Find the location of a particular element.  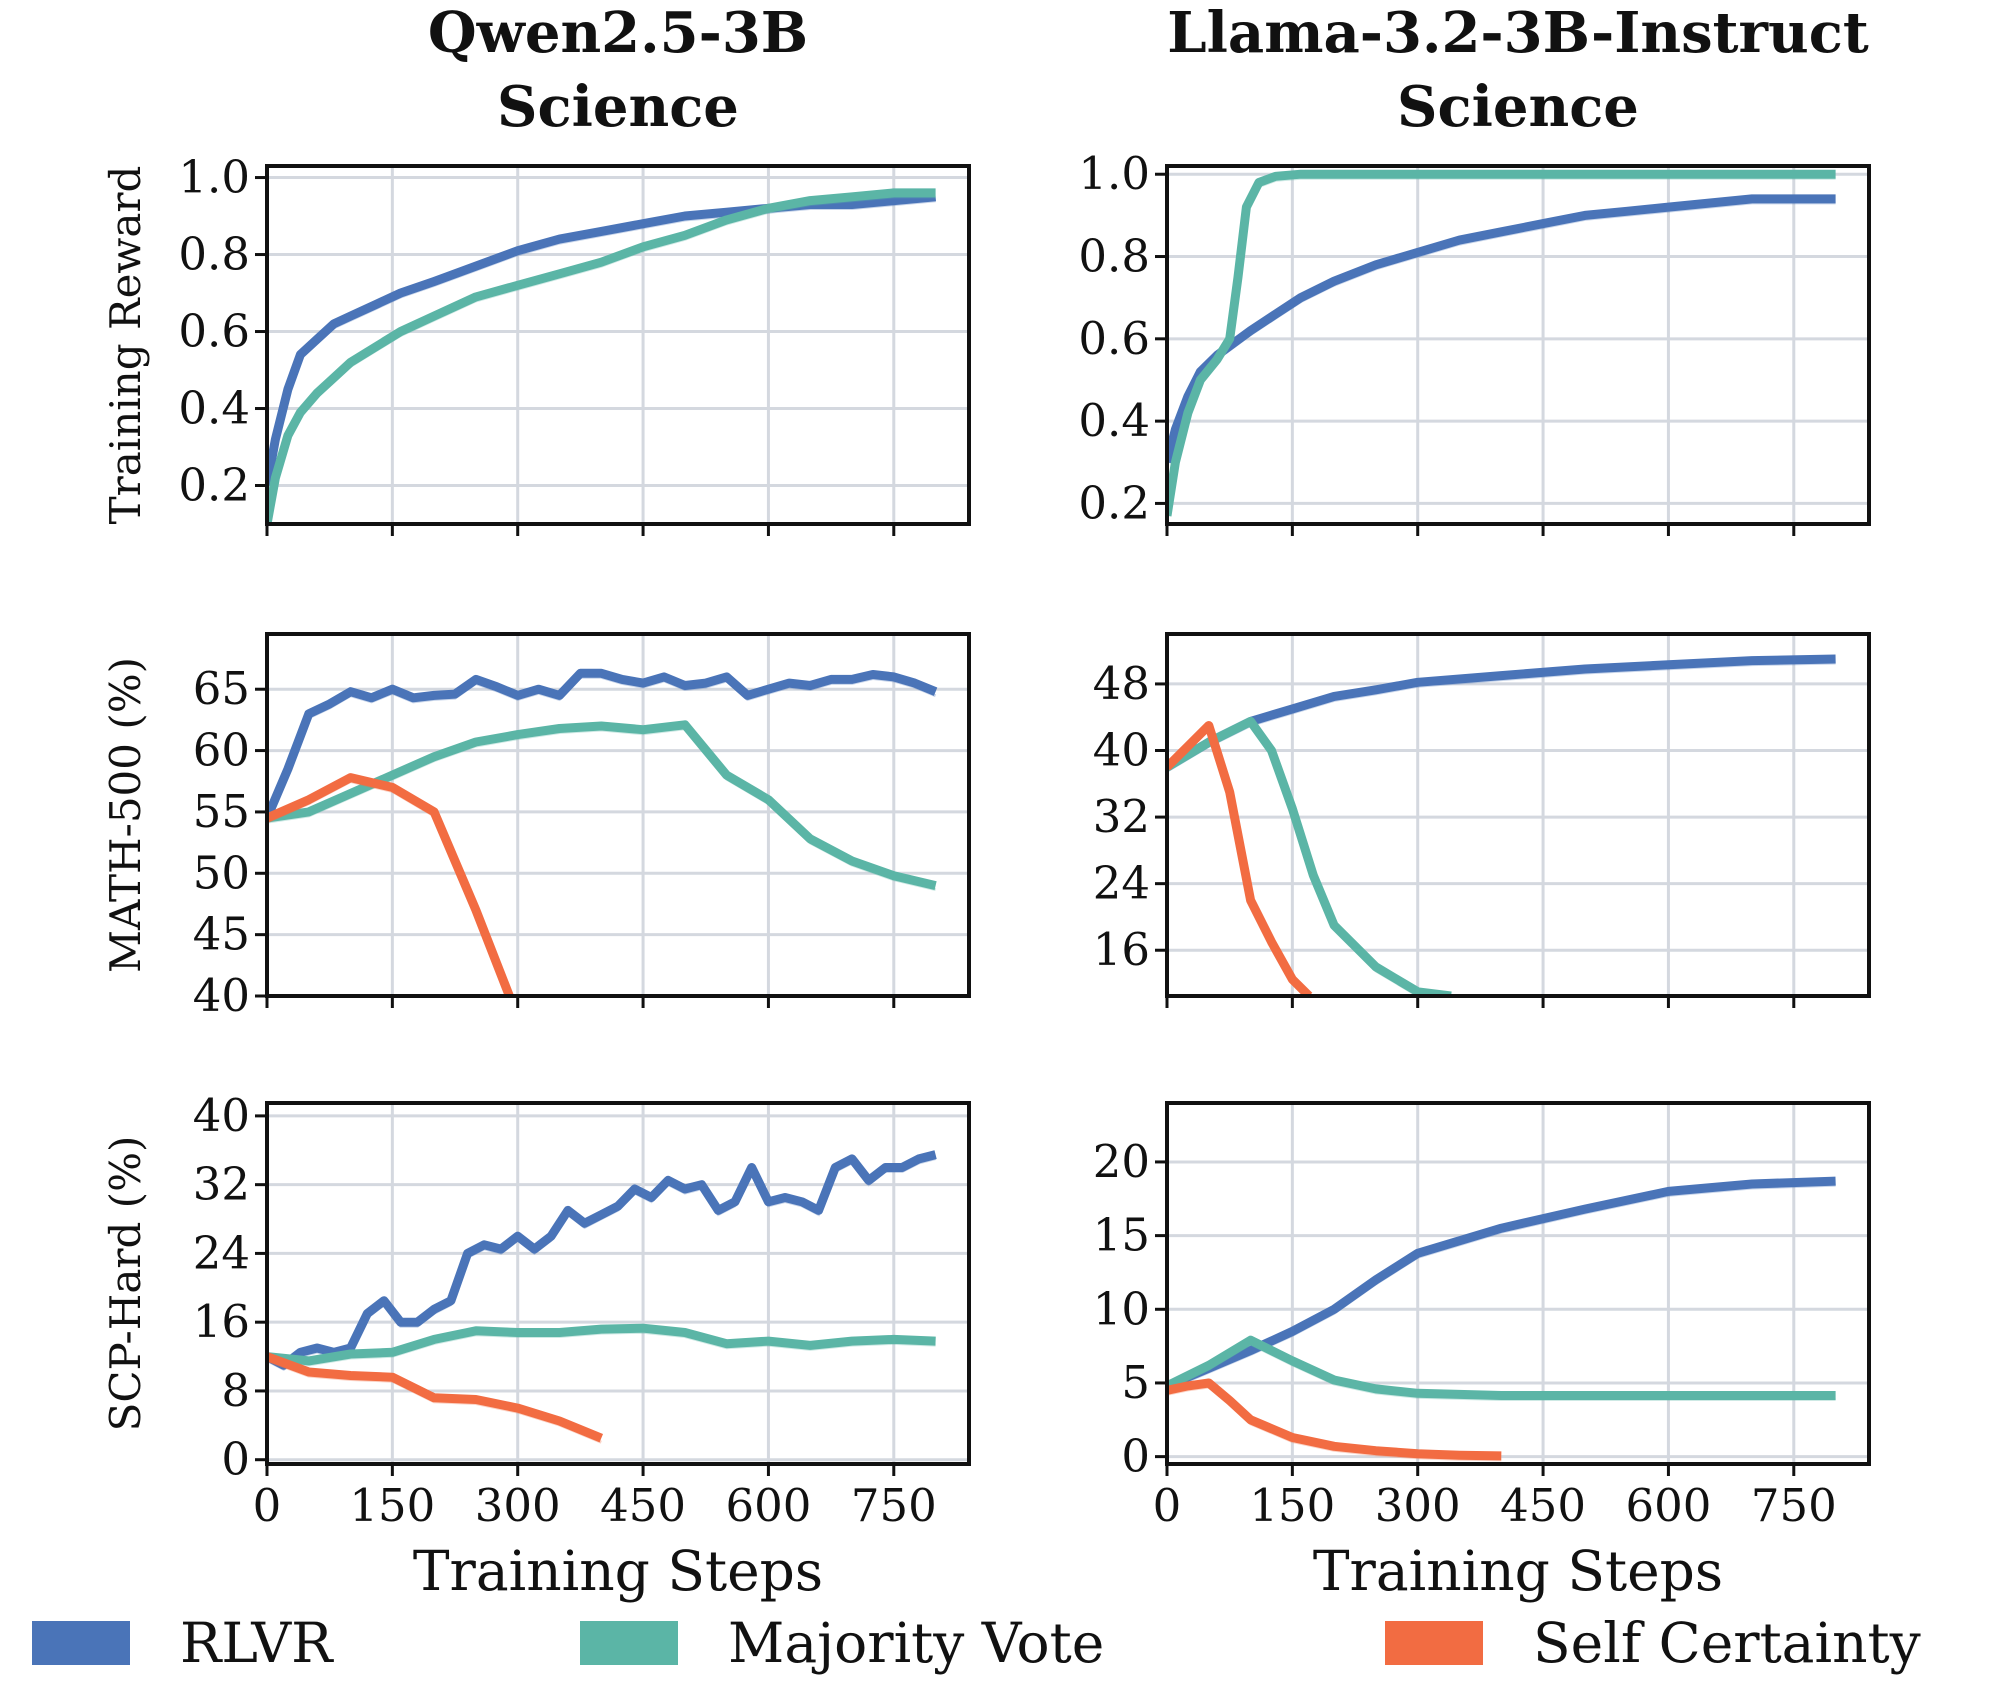

y-tick-label: 8 is located at coordinates (235, 1390).